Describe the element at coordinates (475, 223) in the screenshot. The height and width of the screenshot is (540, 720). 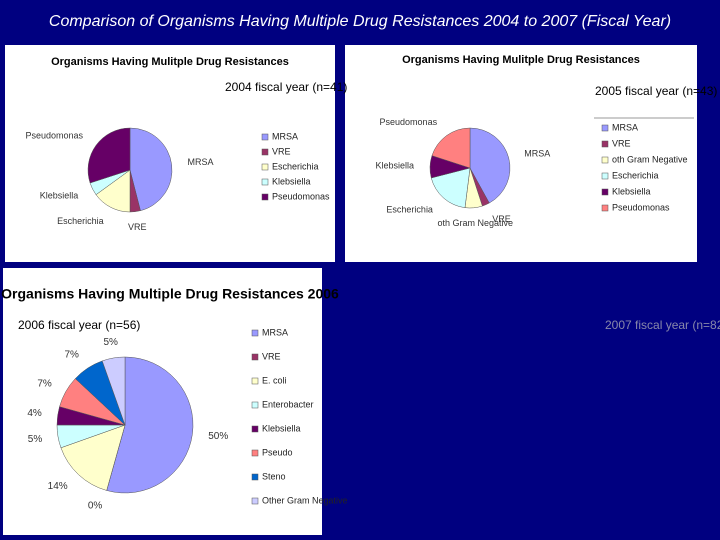
I see `slice-label: oth Gram Negative` at that location.